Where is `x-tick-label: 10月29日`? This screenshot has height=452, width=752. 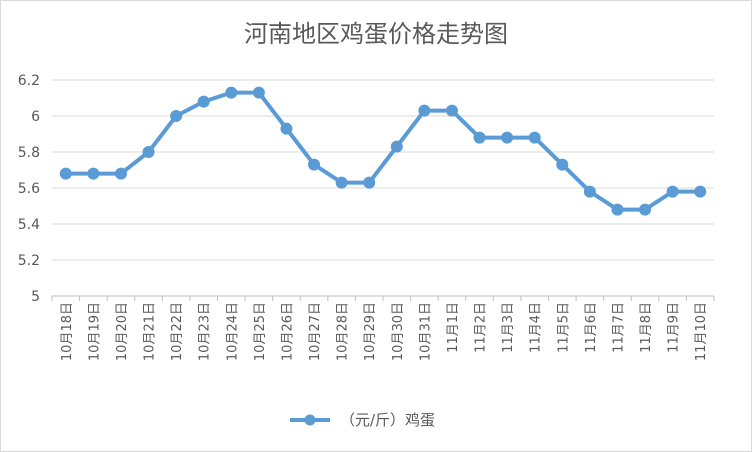
x-tick-label: 10月29日 is located at coordinates (370, 331).